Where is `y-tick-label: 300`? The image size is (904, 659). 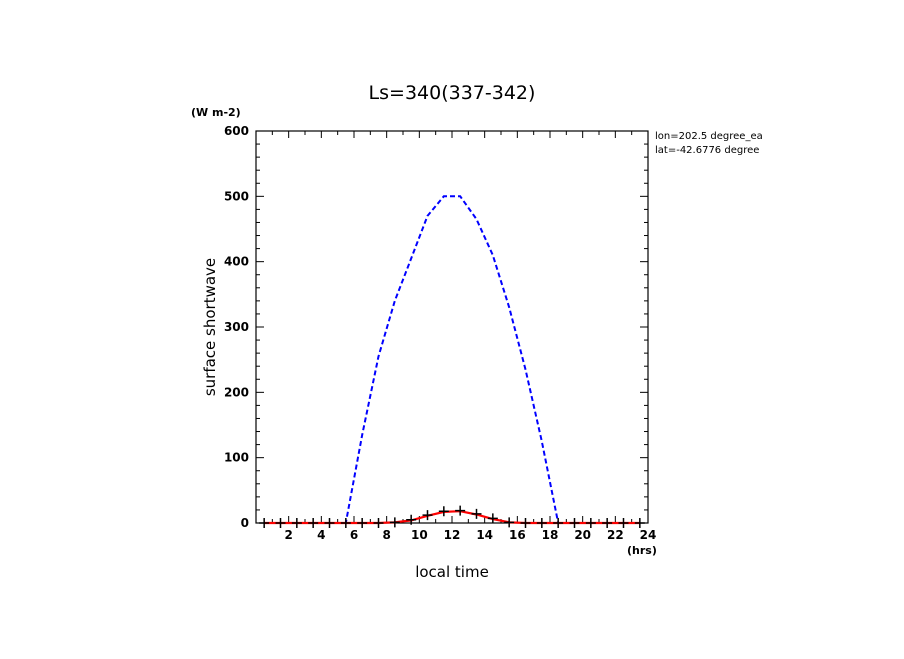
y-tick-label: 300 is located at coordinates (236, 327).